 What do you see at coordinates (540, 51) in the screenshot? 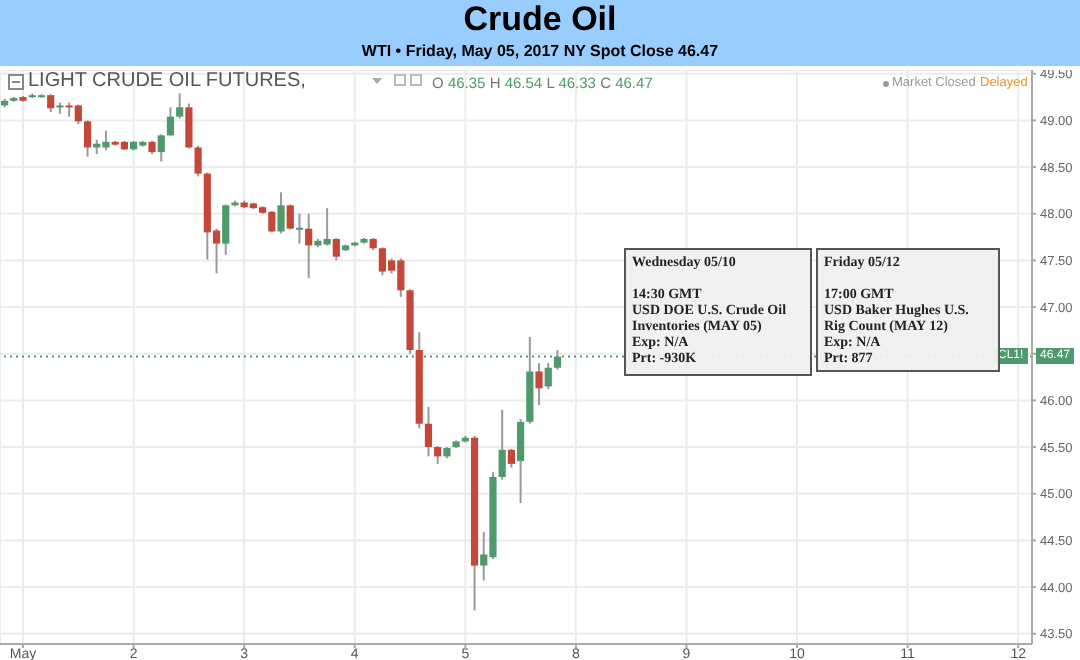
I see `chart-subtitle: WTI • Friday, May 05, 2017 NY Spot Close 46.47` at bounding box center [540, 51].